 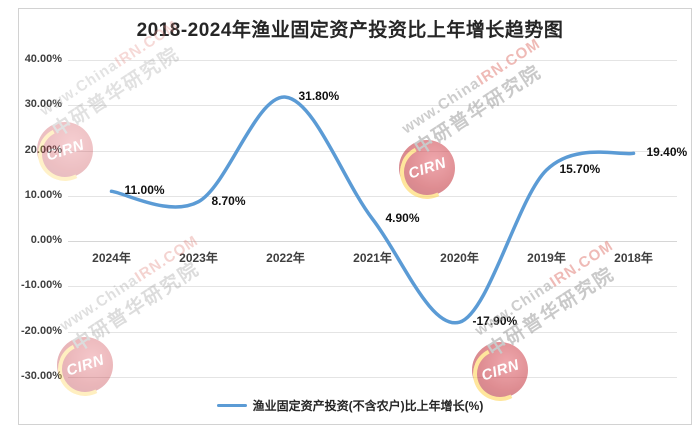 I want to click on legend: 渔业固定资产投资(不含农户)比上年增长(%), so click(x=350, y=405).